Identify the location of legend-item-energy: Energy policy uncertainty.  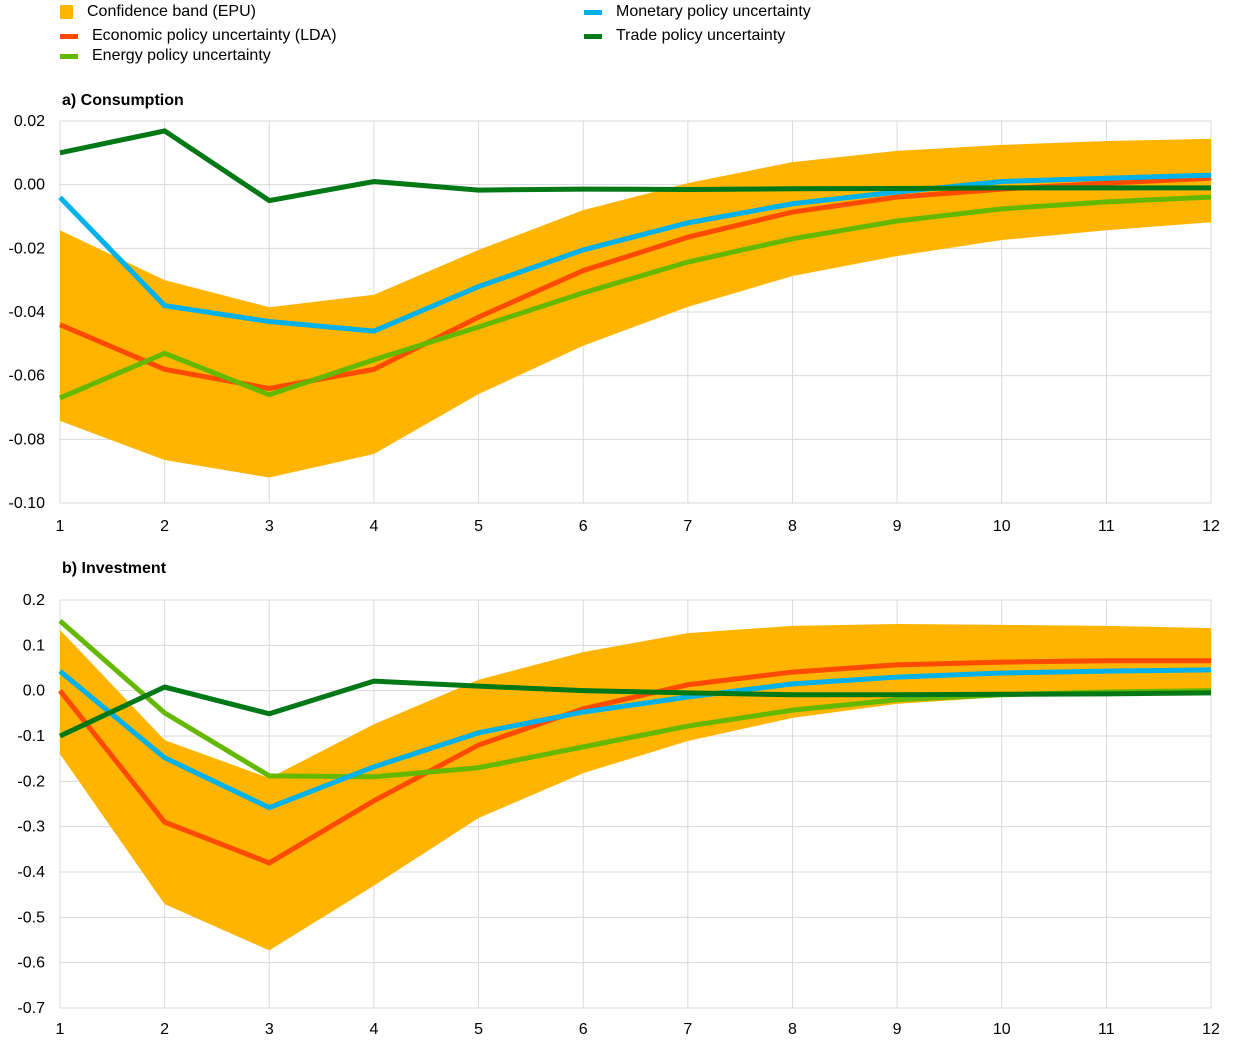
(165, 56).